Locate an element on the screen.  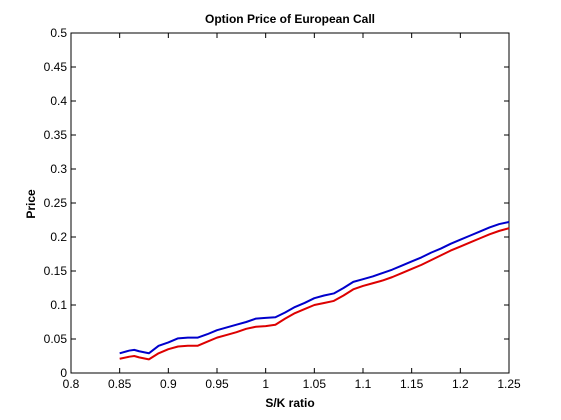
x-tick-label: 1.05 is located at coordinates (315, 384).